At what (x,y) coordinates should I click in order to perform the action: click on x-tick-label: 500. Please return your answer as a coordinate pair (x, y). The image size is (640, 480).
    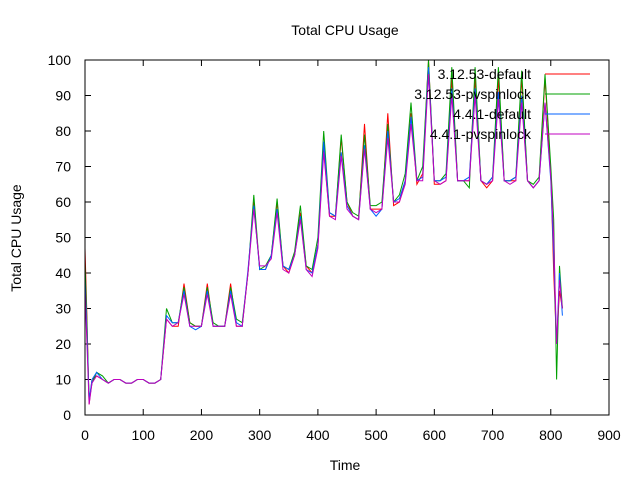
    Looking at the image, I should click on (376, 435).